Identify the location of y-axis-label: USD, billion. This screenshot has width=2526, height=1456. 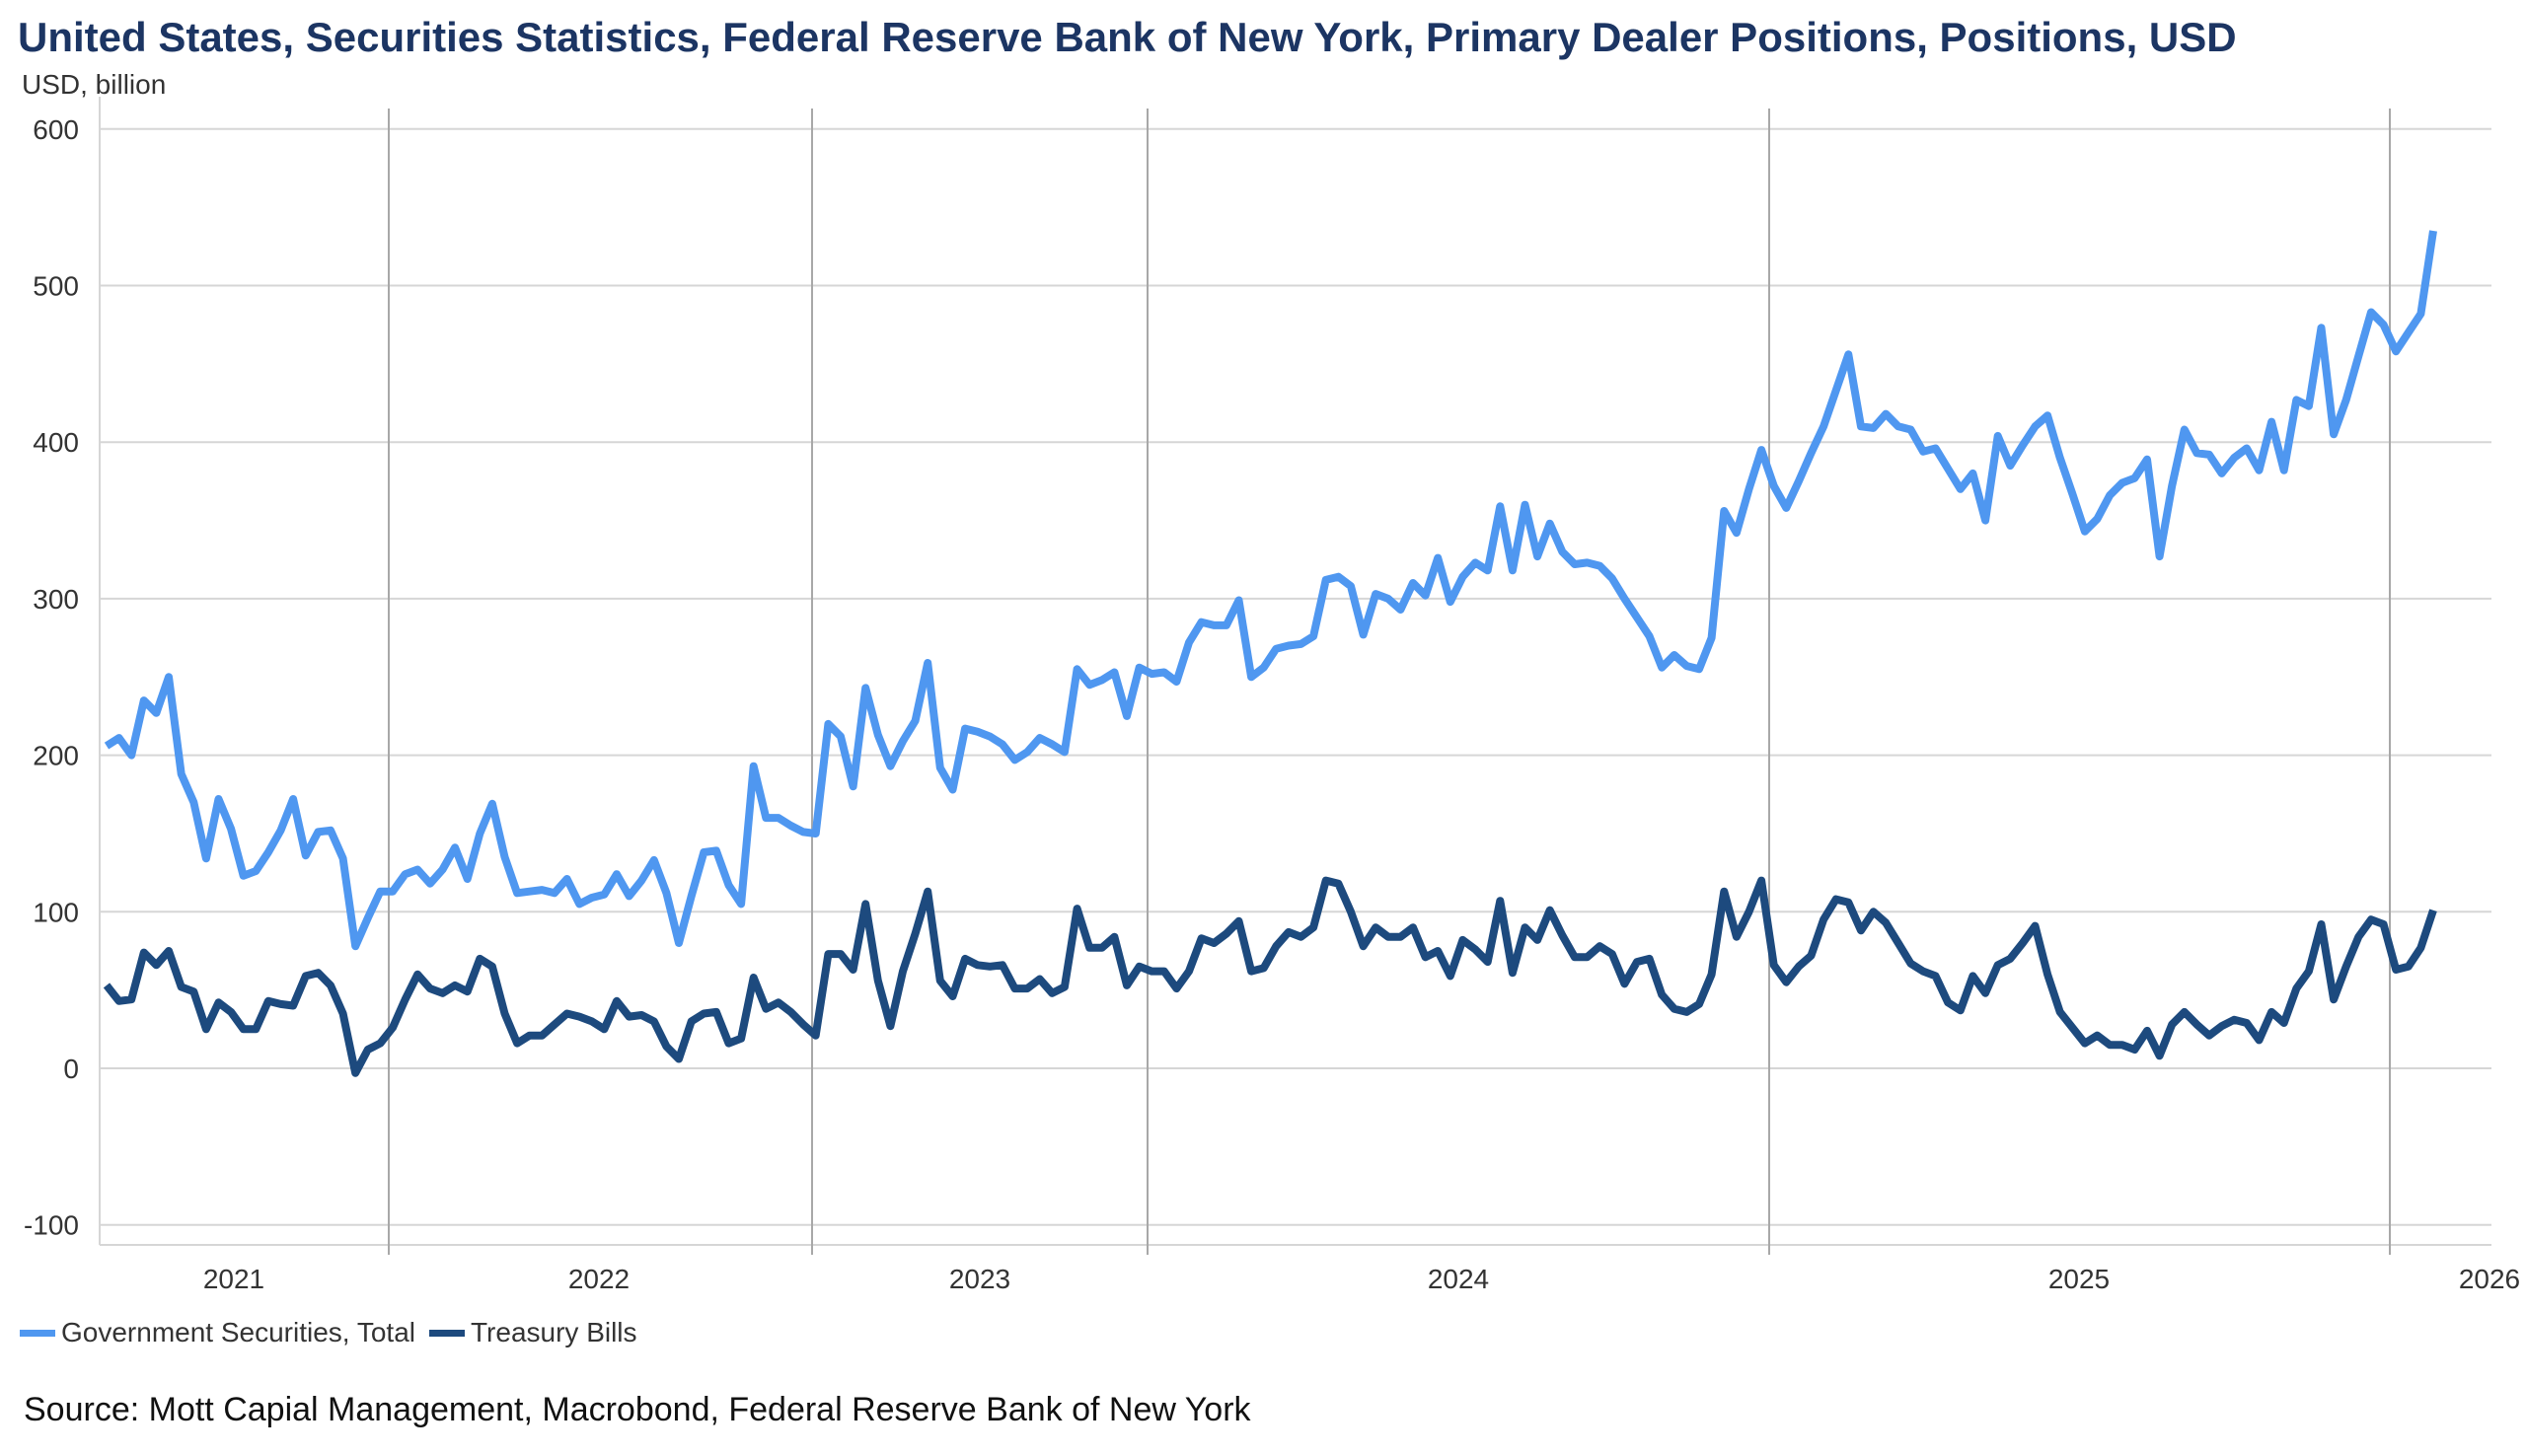
(94, 84).